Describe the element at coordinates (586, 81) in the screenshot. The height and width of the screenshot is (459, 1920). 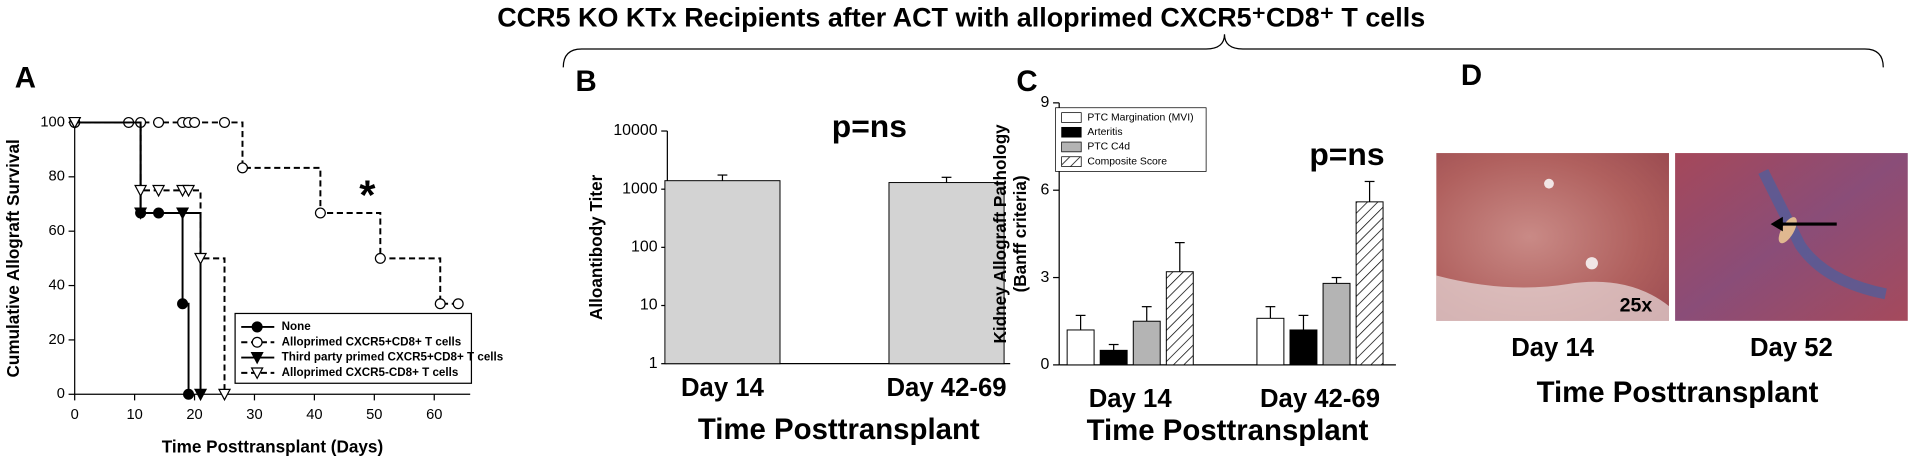
I see `panel-label: B` at that location.